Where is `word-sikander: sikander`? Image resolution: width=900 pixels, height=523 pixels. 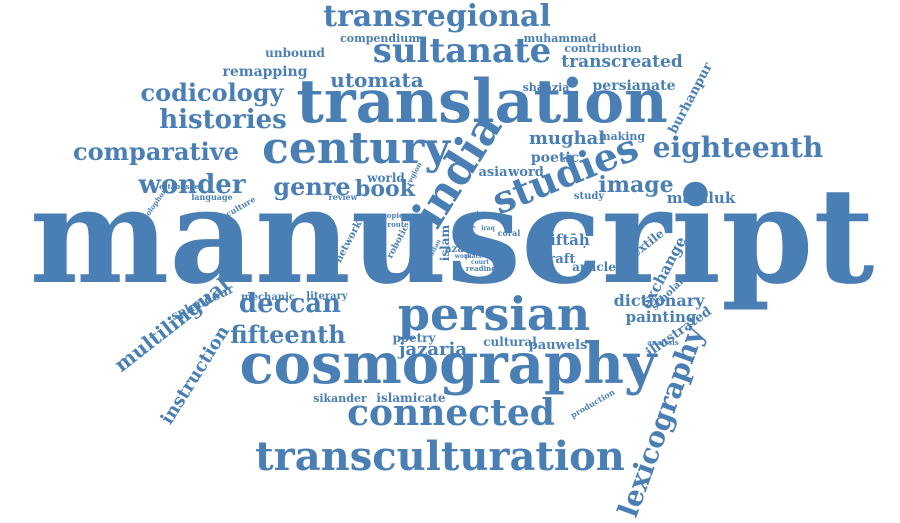 word-sikander: sikander is located at coordinates (340, 398).